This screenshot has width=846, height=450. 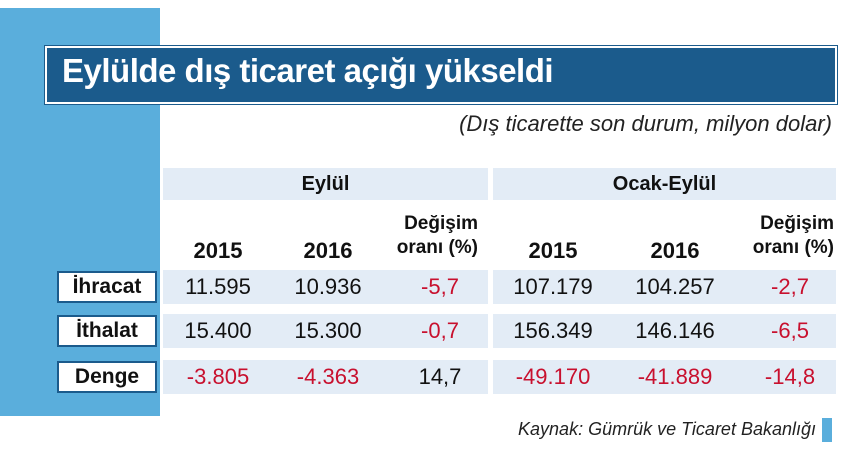 I want to click on title-banner, so click(x=441, y=75).